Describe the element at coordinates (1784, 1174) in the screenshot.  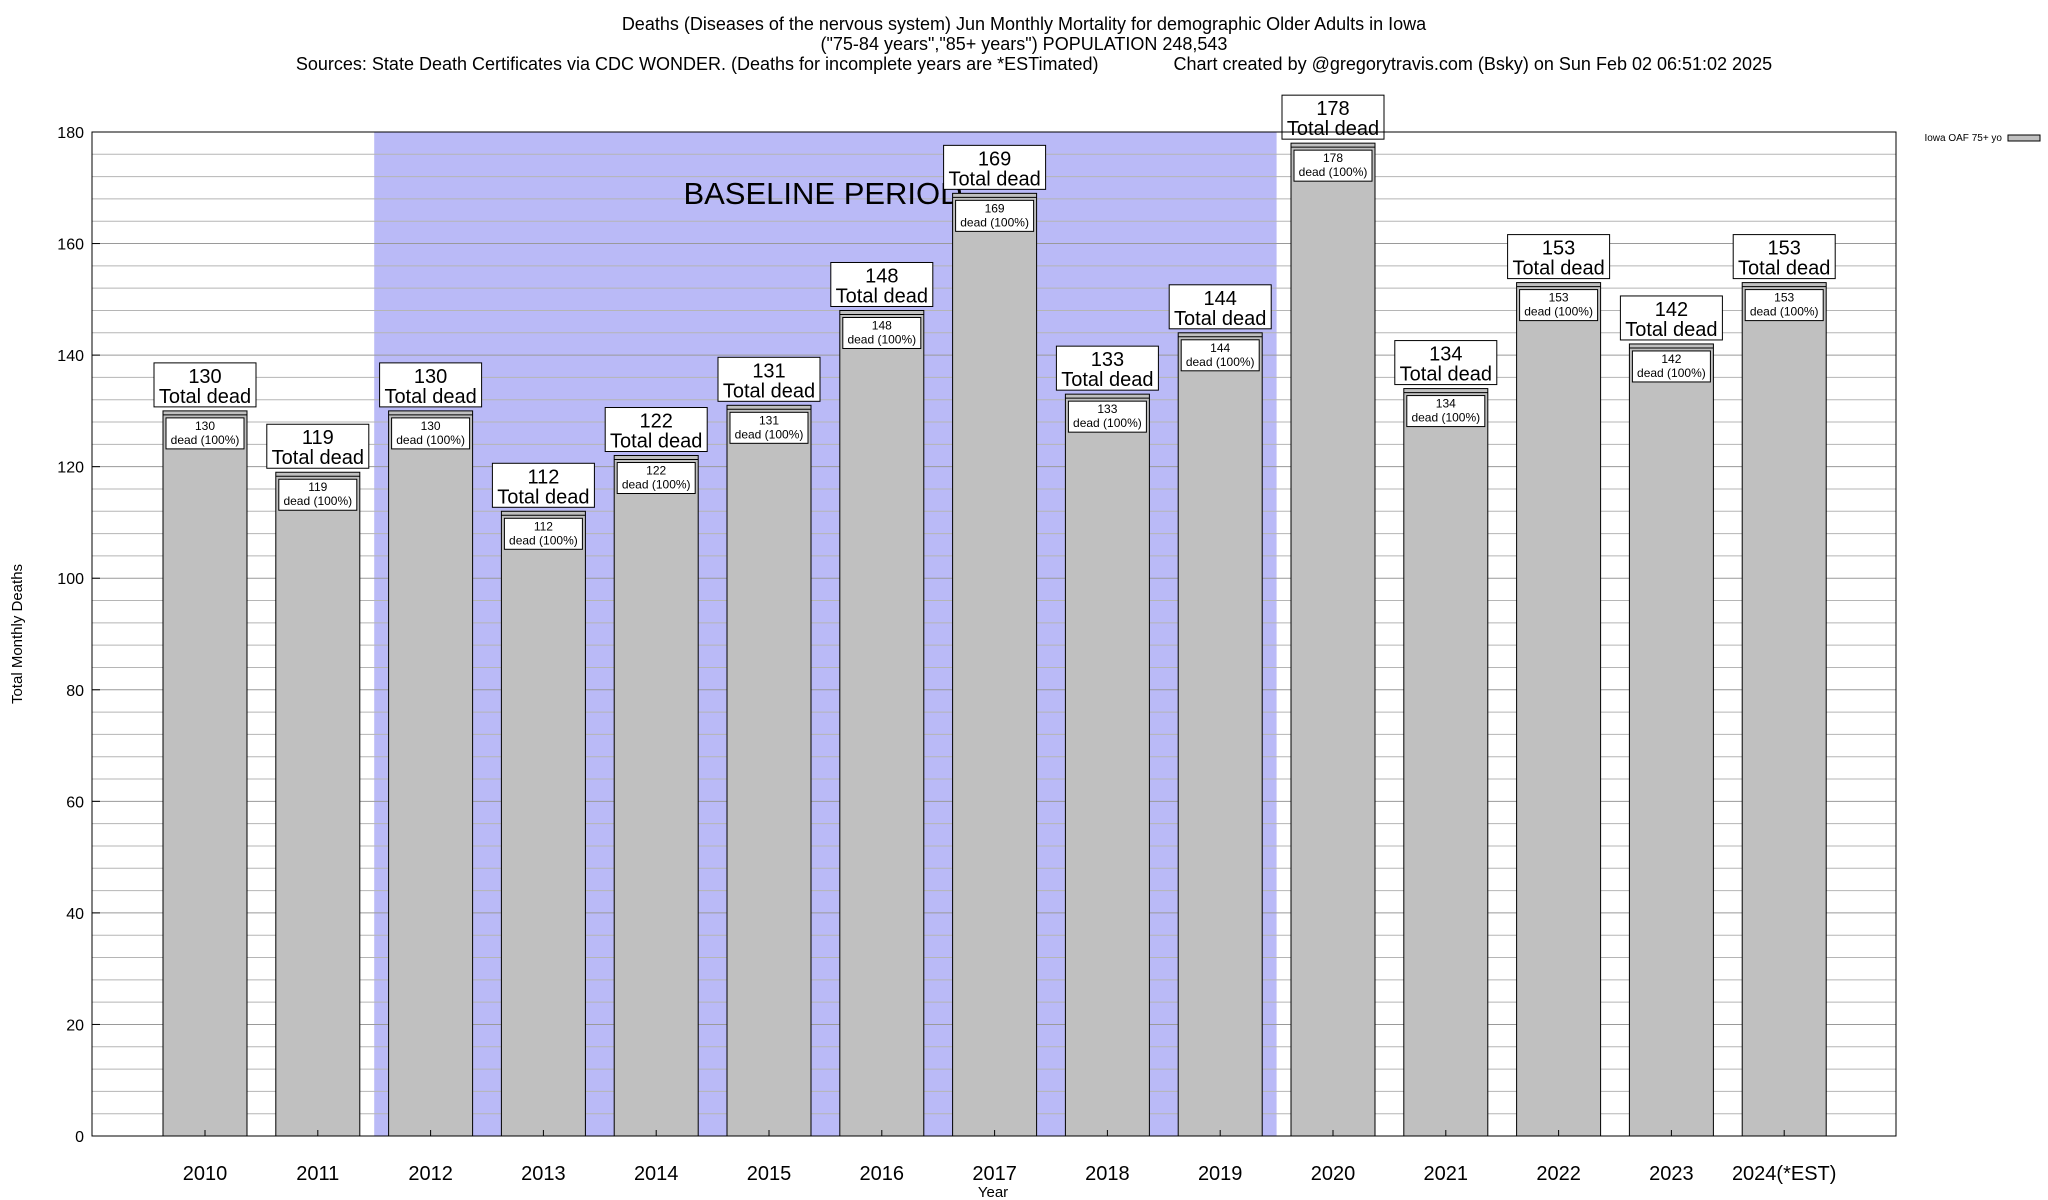
I see `x-tick-label: 2024(*EST)` at that location.